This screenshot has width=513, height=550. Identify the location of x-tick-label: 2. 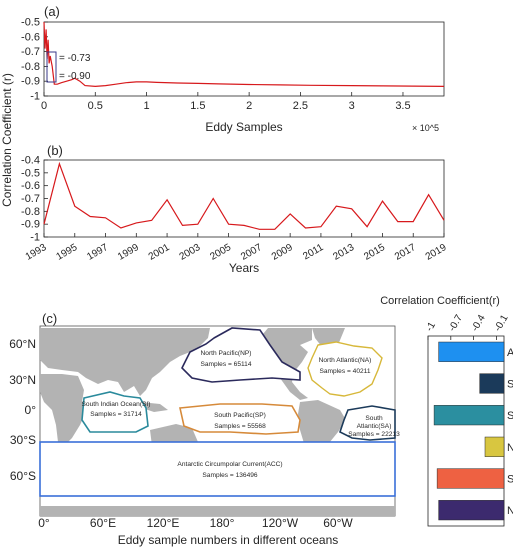
(249, 106).